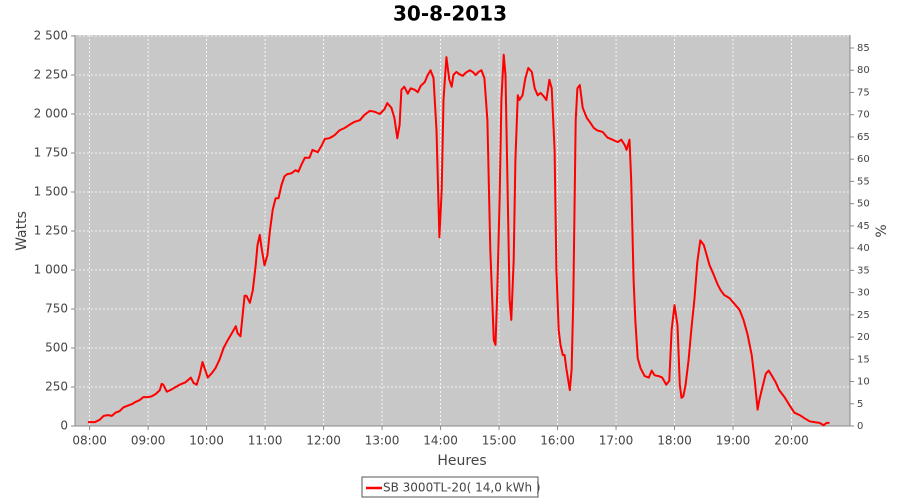  What do you see at coordinates (206, 441) in the screenshot?
I see `x-tick-label: 10:00` at bounding box center [206, 441].